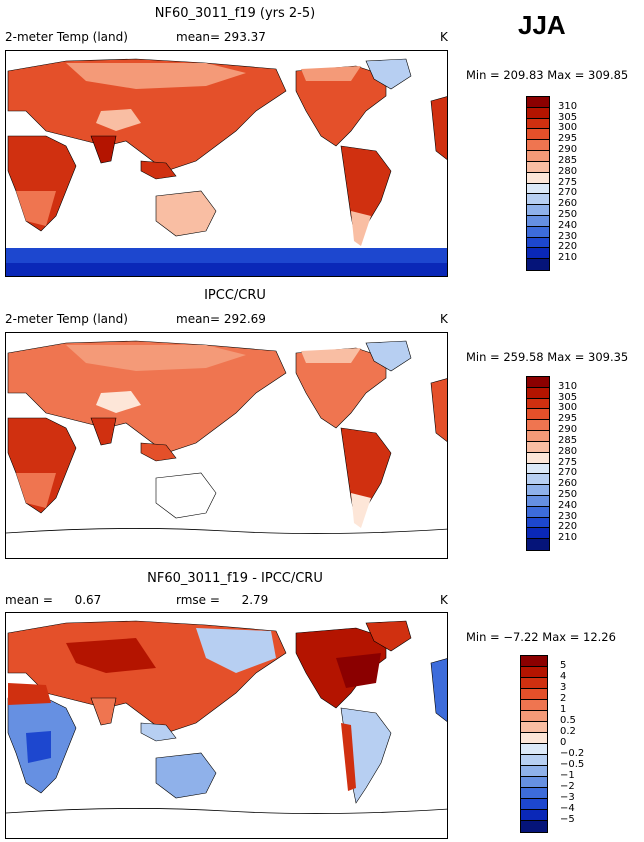  Describe the element at coordinates (158, 452) in the screenshot. I see `panel-2-region-maritime-asia` at that location.